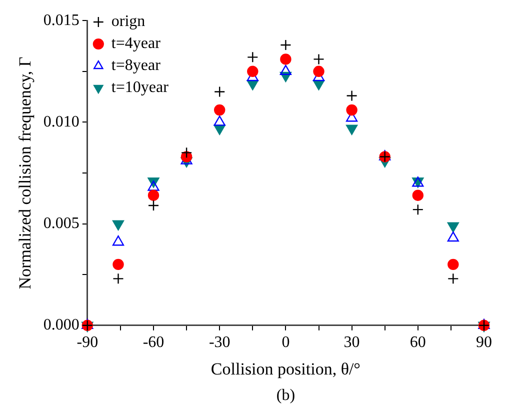  What do you see at coordinates (352, 343) in the screenshot?
I see `x-tick-label: 30` at bounding box center [352, 343].